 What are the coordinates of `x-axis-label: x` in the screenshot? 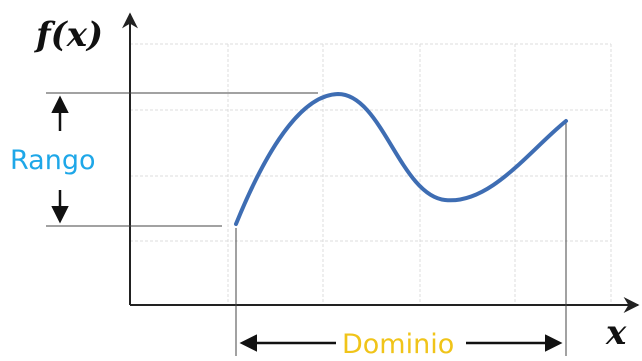 It's located at (616, 333).